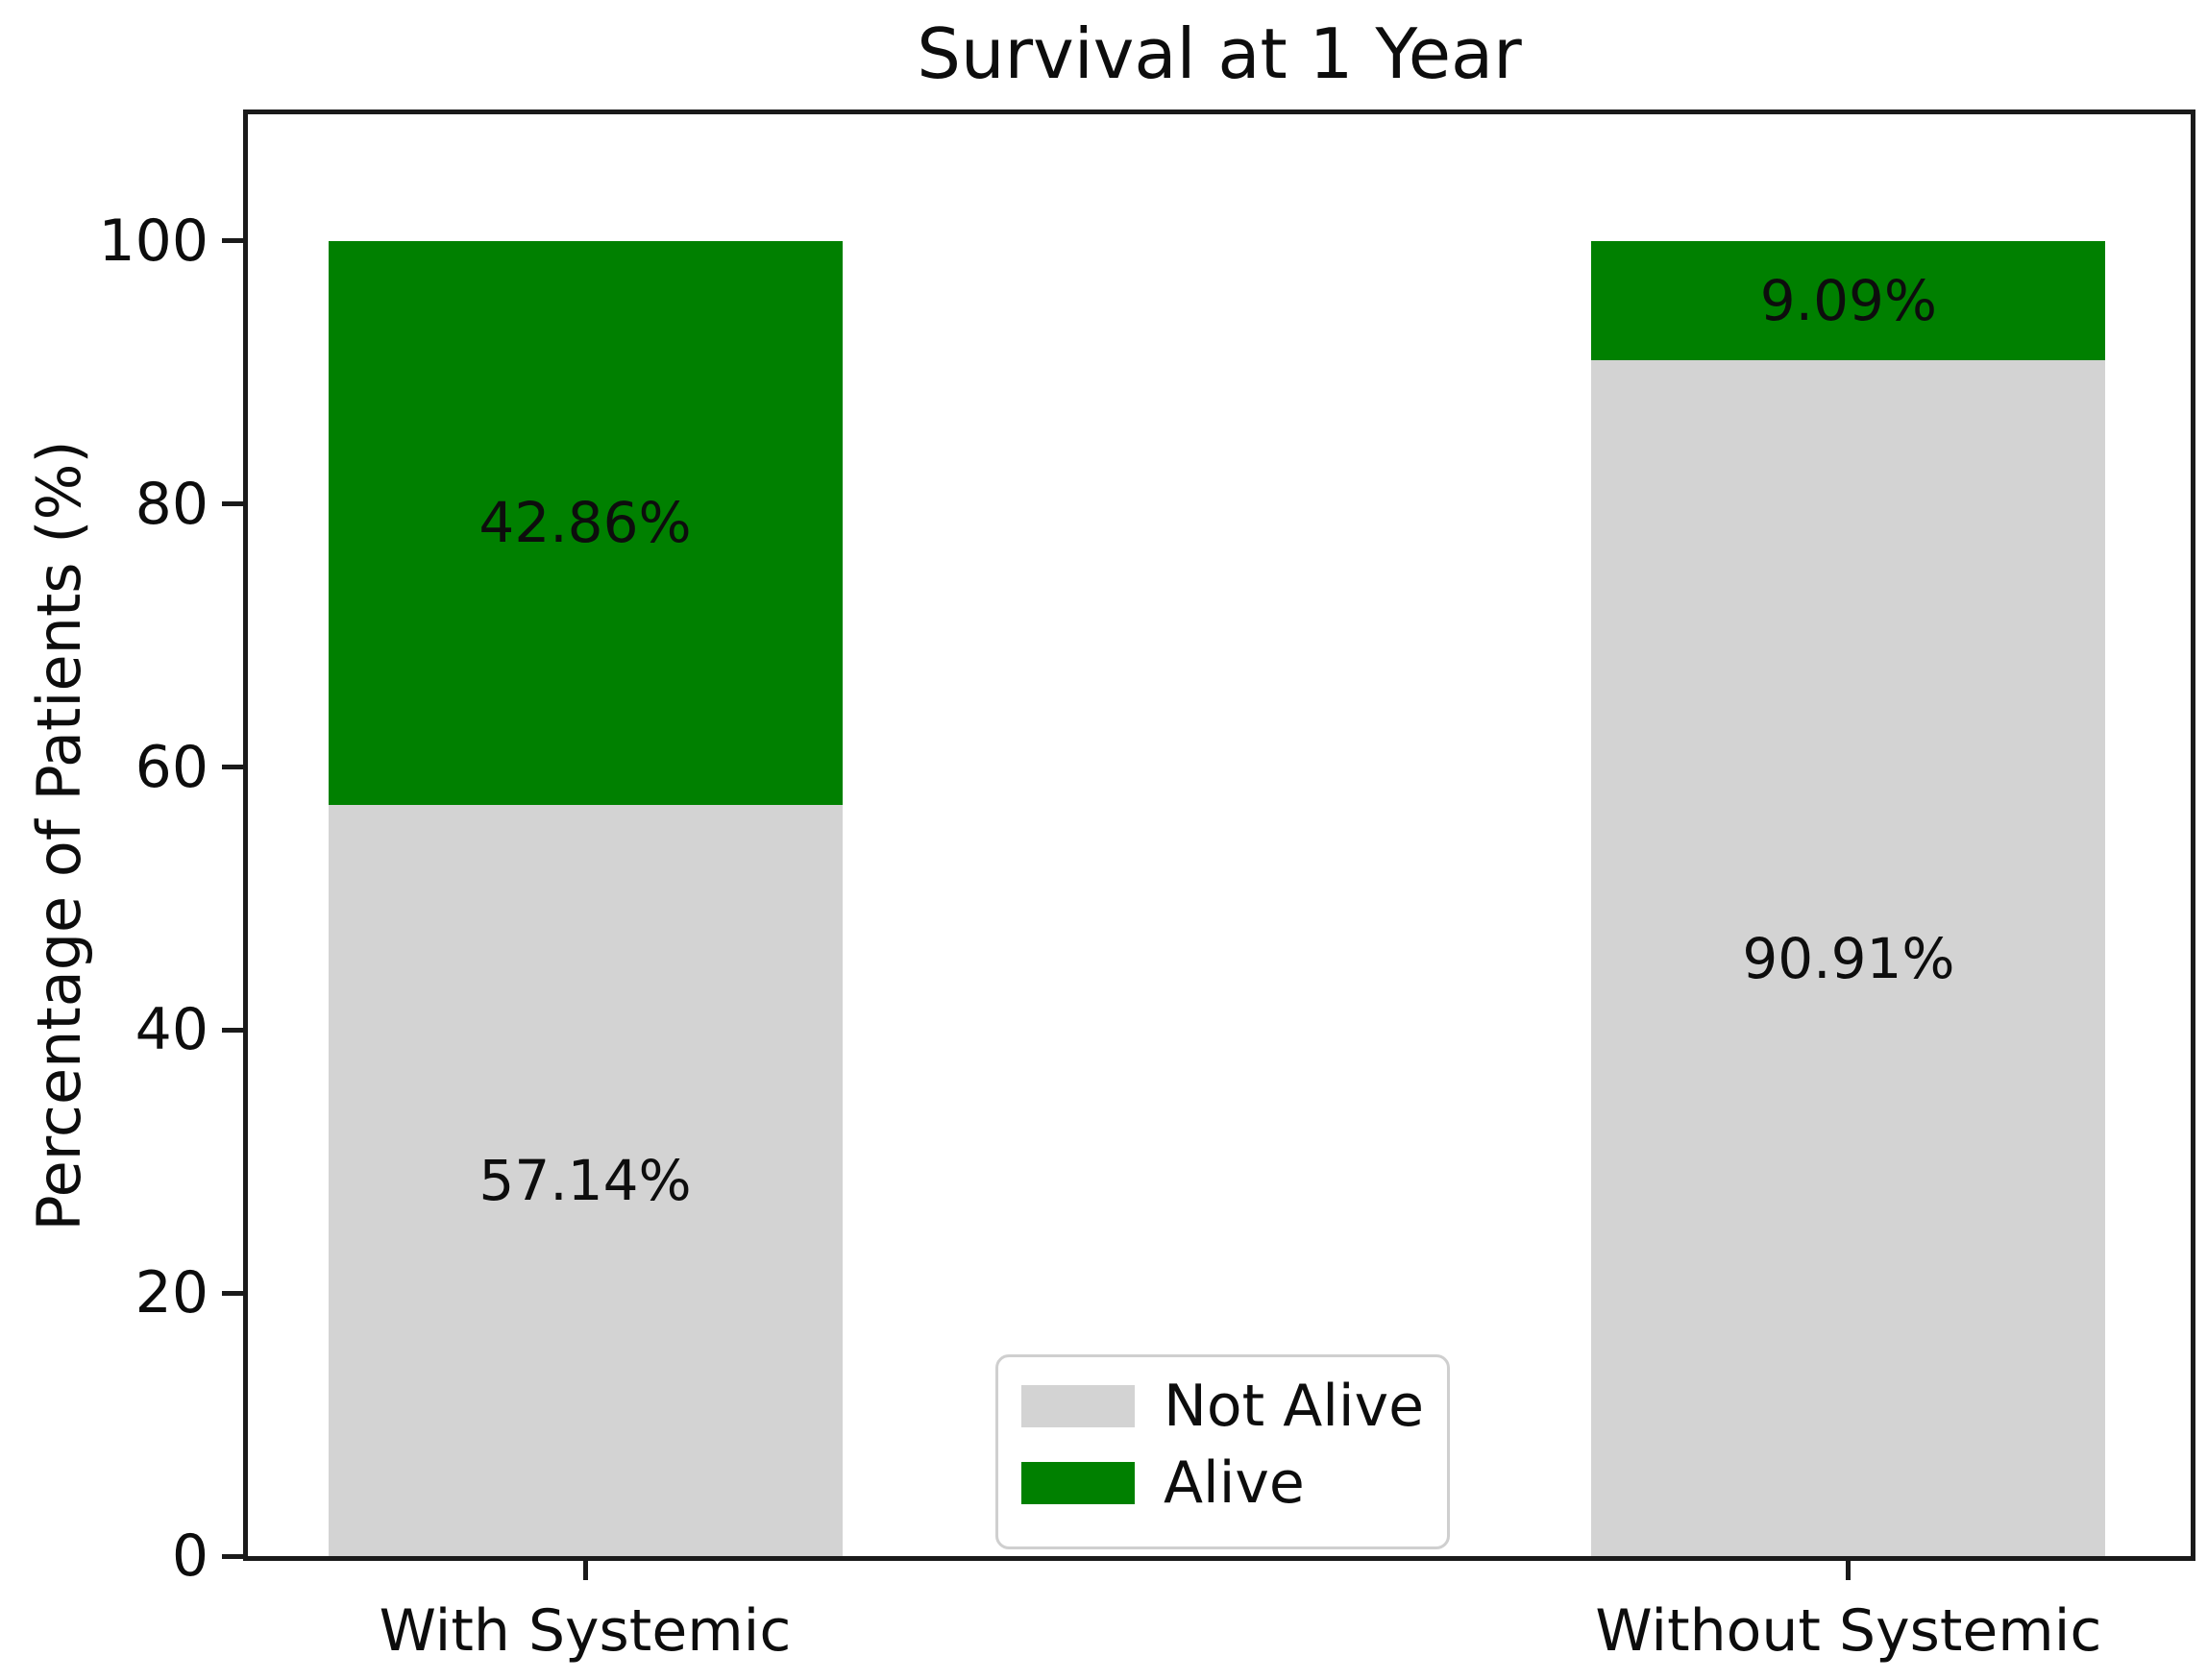 This screenshot has width=2207, height=1680. Describe the element at coordinates (171, 1293) in the screenshot. I see `y-tick-label: 20` at that location.